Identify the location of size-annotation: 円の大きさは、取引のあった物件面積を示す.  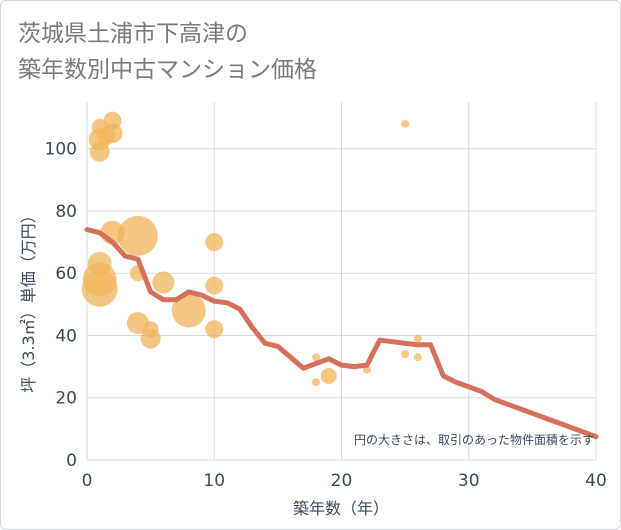
(474, 439).